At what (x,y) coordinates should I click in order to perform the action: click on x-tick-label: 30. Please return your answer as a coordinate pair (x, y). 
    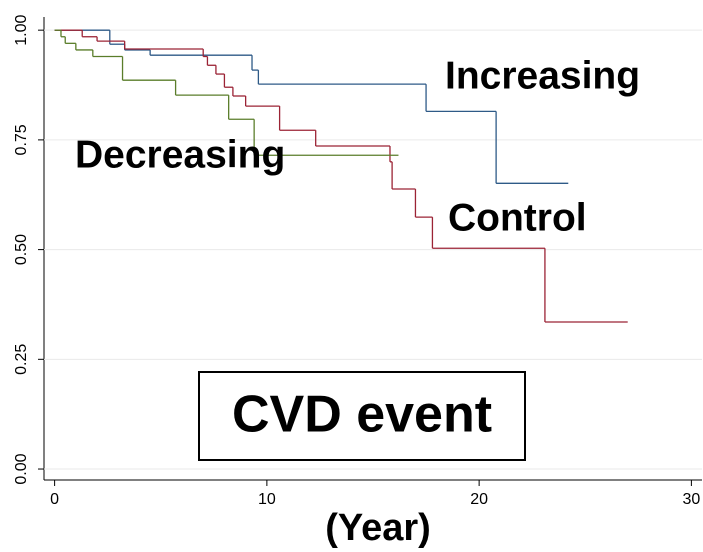
    Looking at the image, I should click on (691, 499).